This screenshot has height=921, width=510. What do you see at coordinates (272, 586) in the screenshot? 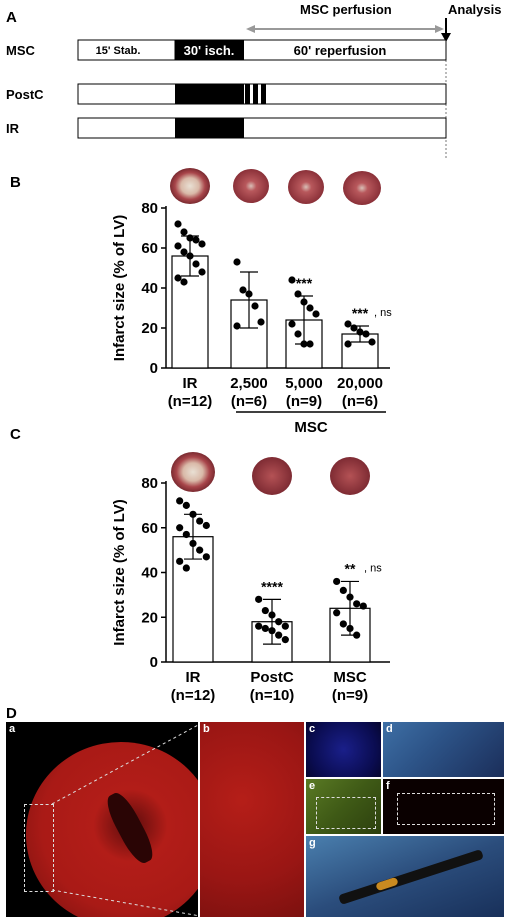
I see `significance-1: ****` at bounding box center [272, 586].